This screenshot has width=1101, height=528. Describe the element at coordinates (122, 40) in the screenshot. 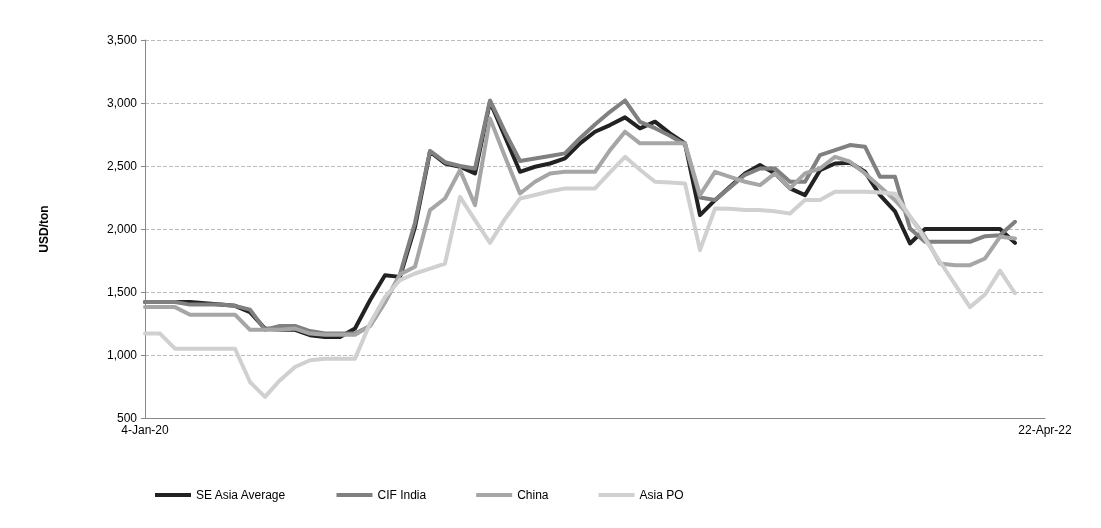

I see `y-tick-label: 3,500` at that location.